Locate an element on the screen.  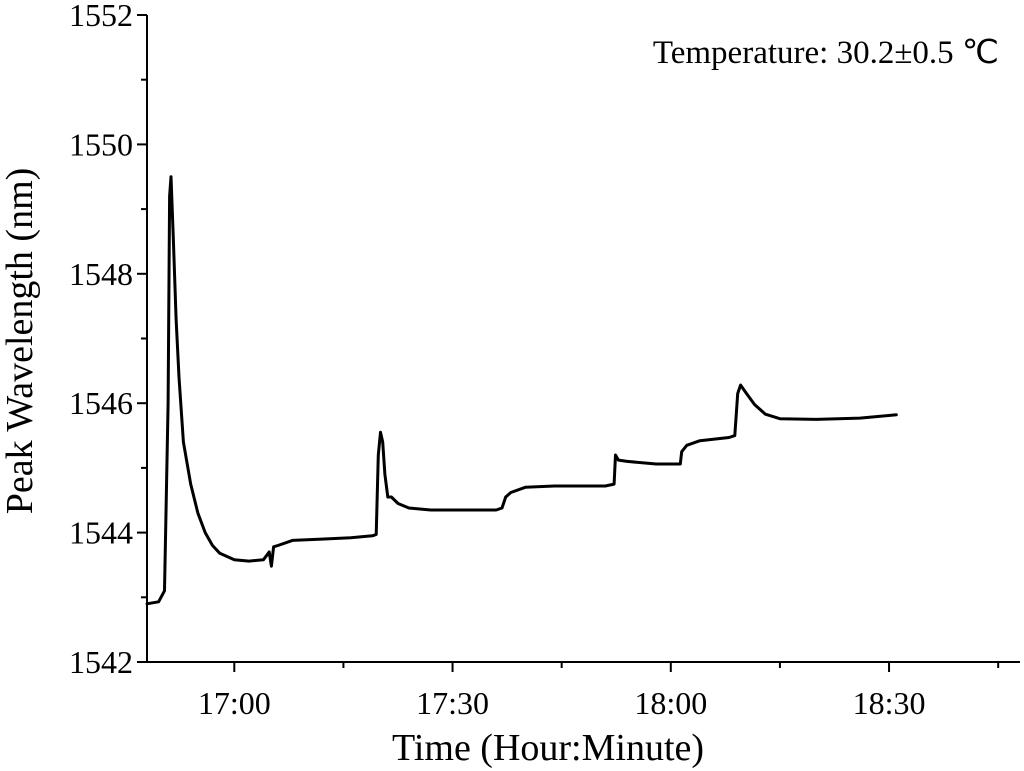
temperature-annotation: Temperature: 30.2±0.5 ℃ is located at coordinates (826, 53).